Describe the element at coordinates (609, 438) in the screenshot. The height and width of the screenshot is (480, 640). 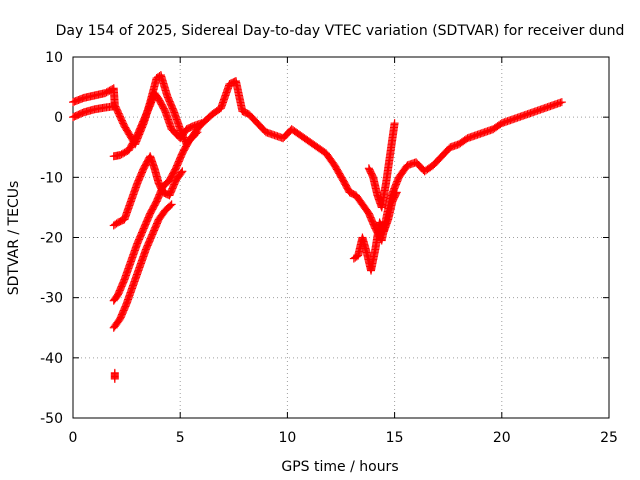
I see `x-tick-label: 25` at that location.